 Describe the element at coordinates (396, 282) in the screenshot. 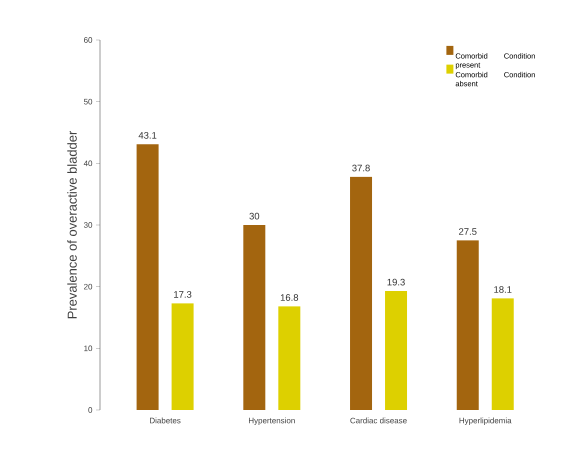

I see `data-label: 19.3` at that location.